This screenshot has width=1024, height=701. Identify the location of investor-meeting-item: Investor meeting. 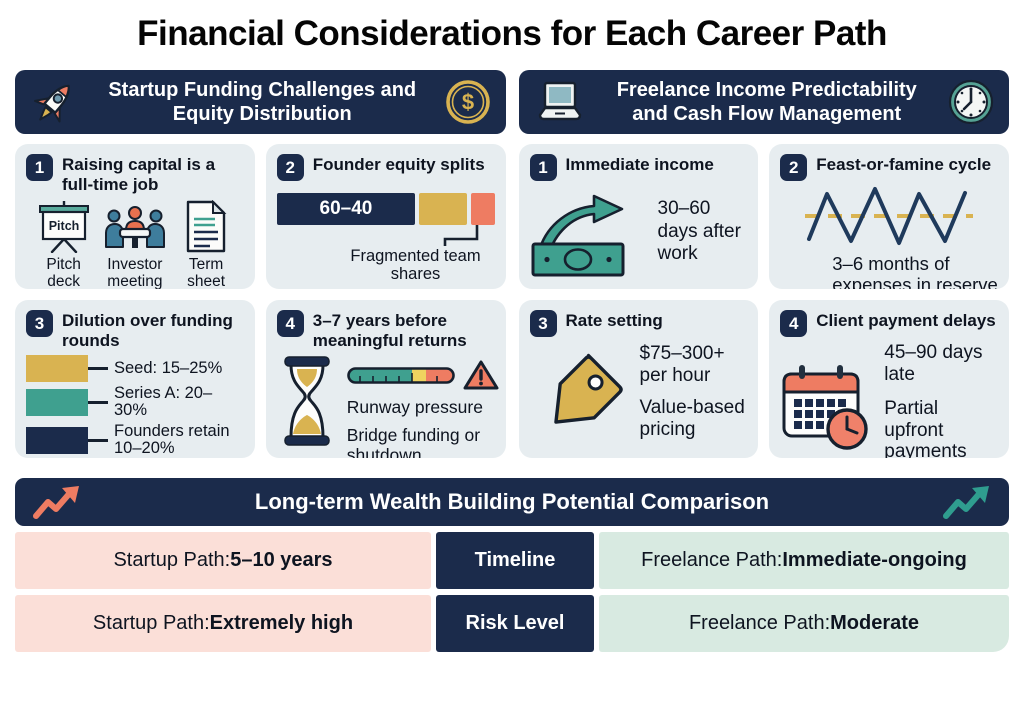
(134, 244).